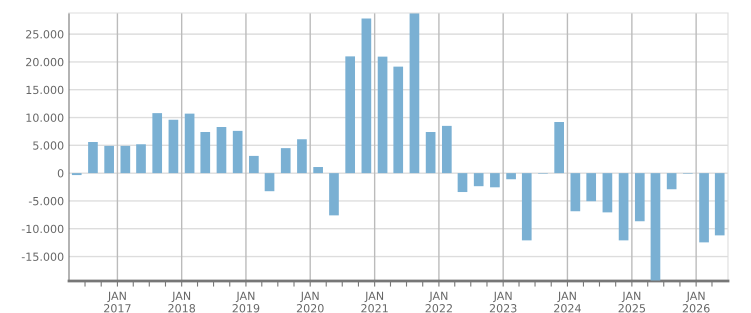  Describe the element at coordinates (182, 302) in the screenshot. I see `x-tick-label: JAN 2018` at that location.